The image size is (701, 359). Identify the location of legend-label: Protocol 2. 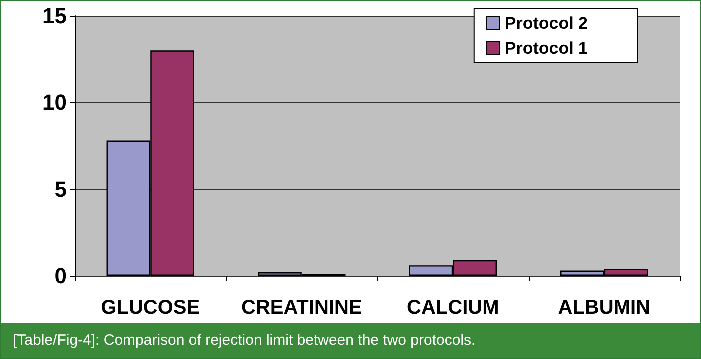
(546, 23).